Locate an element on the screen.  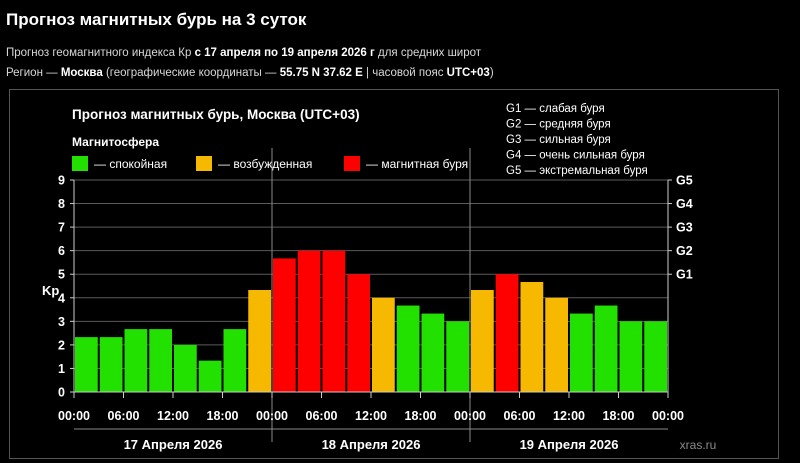
y-tick-label: 4 is located at coordinates (61, 298).